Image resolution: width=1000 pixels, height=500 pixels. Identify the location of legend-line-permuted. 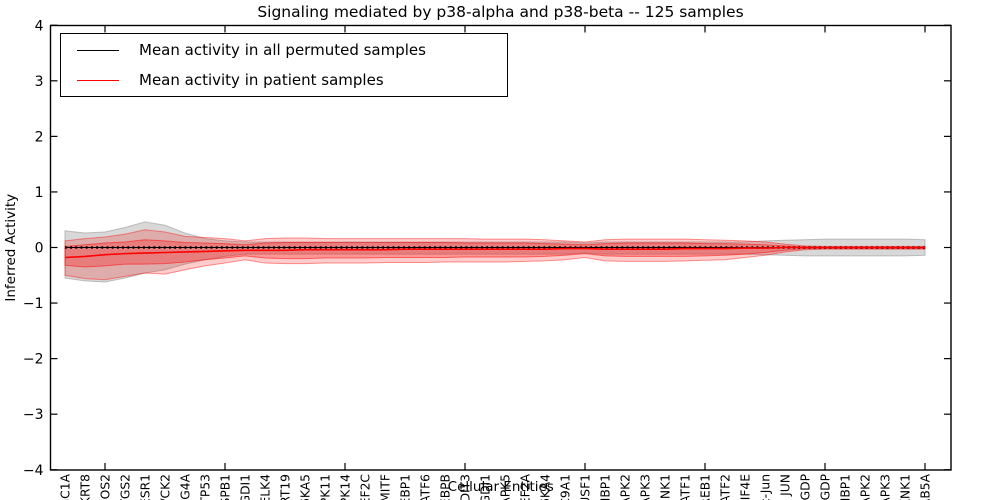
(98, 50).